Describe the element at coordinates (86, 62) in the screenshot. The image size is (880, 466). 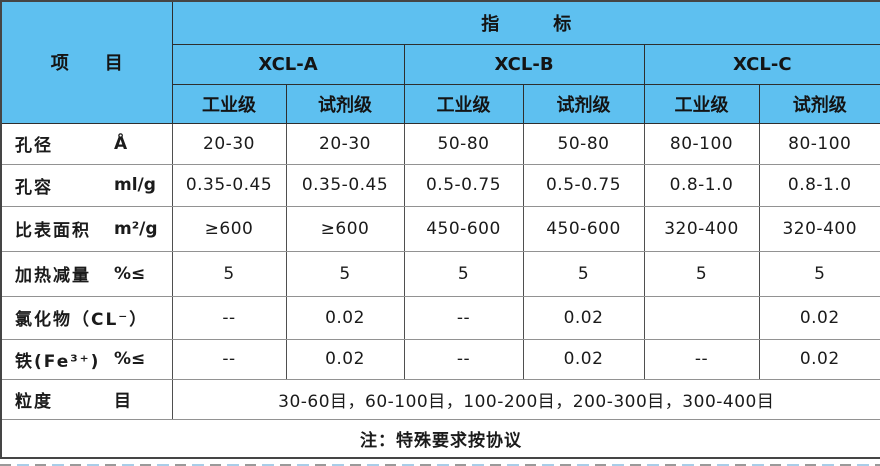
I see `header-item-cell: 项 目` at that location.